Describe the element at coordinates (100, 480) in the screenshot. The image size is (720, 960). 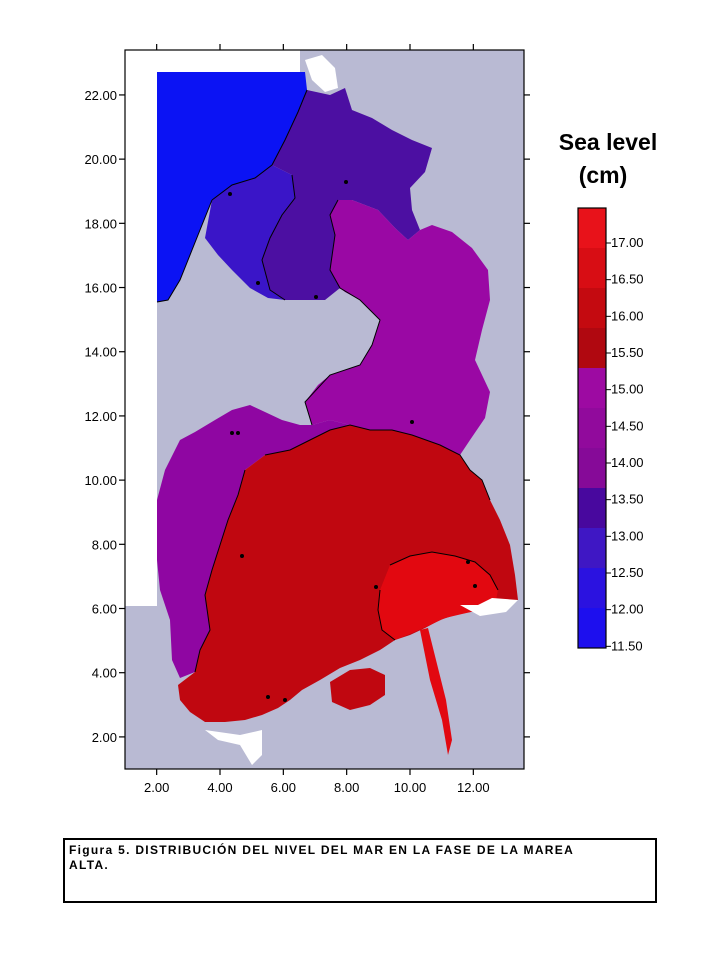
I see `y-tick-label: 10.00` at that location.